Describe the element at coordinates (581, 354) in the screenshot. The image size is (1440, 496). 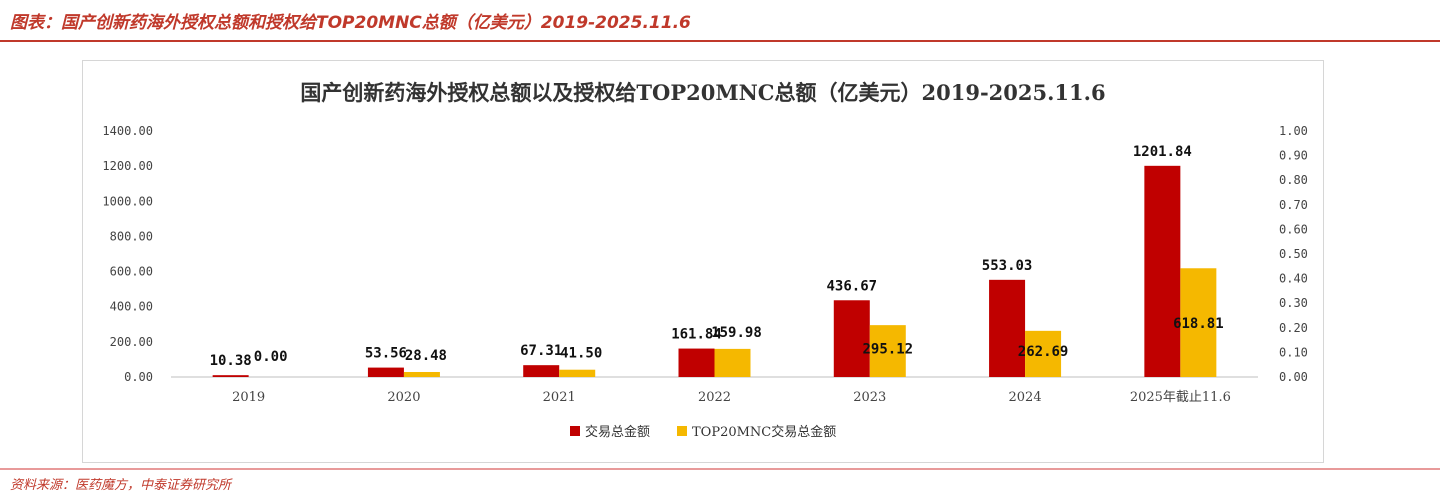
I see `data-label-top20mnc: 41.50` at that location.